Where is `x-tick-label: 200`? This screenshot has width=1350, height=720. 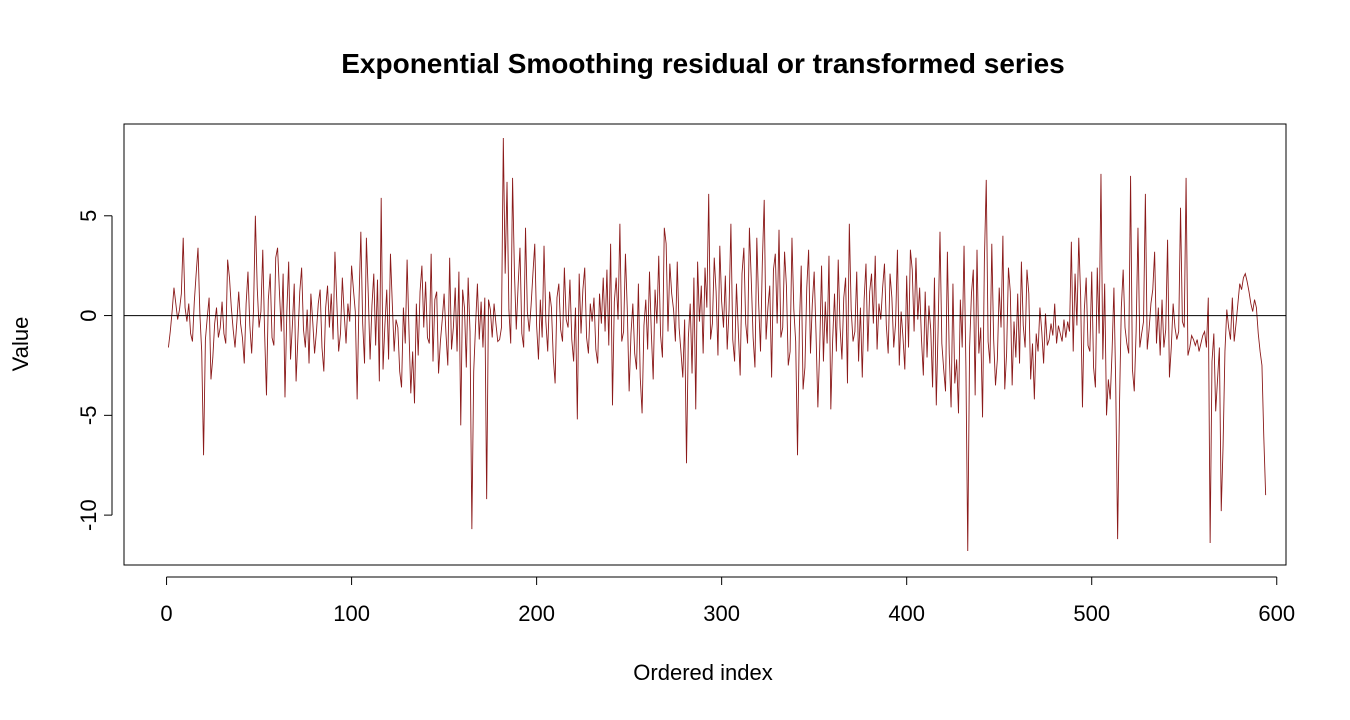 x-tick-label: 200 is located at coordinates (536, 613).